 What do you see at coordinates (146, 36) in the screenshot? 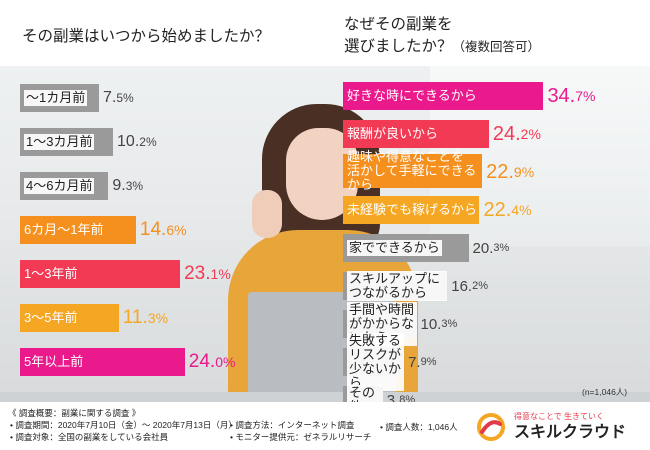
I see `chart-1-title: その副業はいつから始めましたか？` at bounding box center [146, 36].